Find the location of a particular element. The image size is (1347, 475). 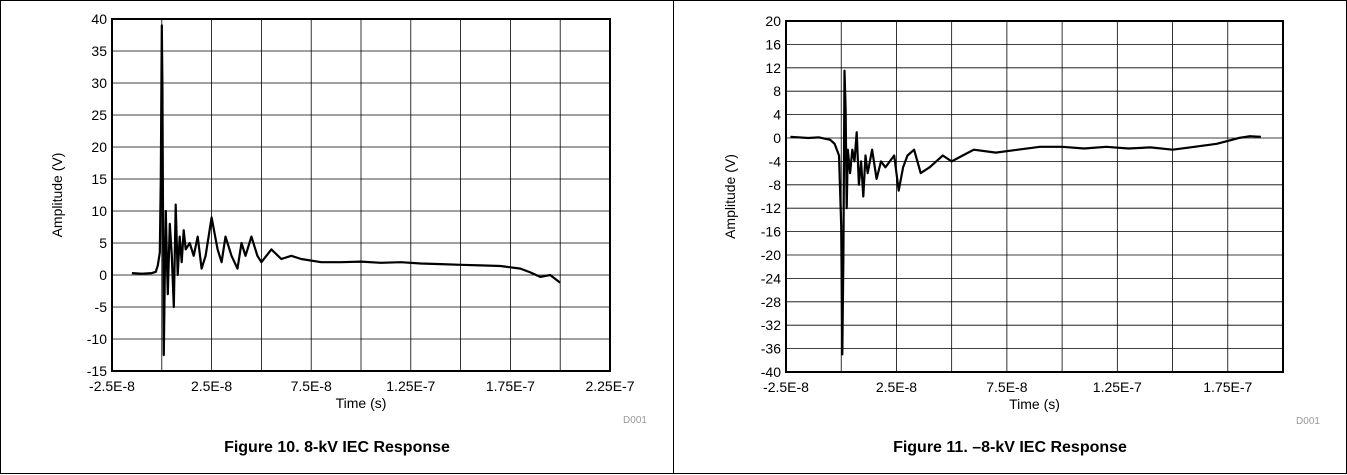

y-tick-label: -12 is located at coordinates (771, 208).